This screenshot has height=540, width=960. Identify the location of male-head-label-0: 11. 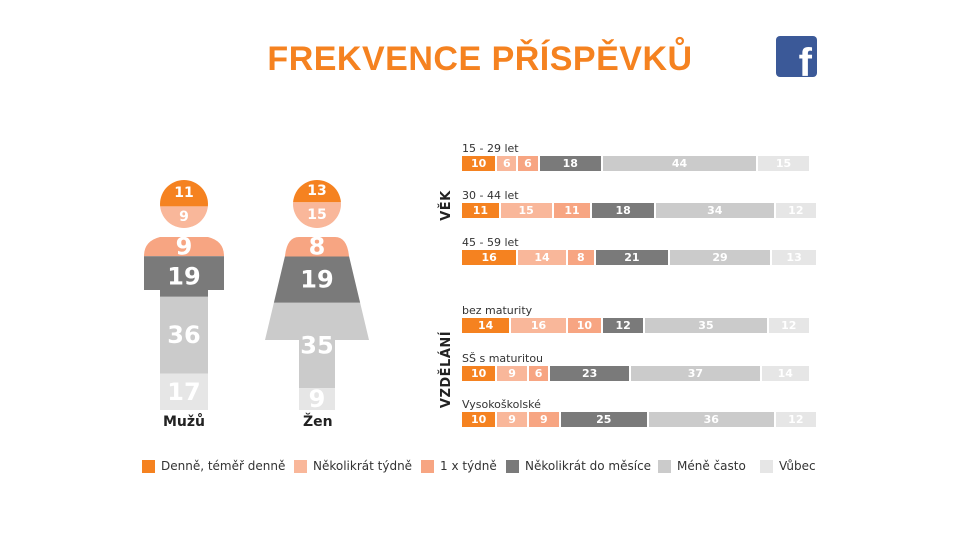
(183, 193).